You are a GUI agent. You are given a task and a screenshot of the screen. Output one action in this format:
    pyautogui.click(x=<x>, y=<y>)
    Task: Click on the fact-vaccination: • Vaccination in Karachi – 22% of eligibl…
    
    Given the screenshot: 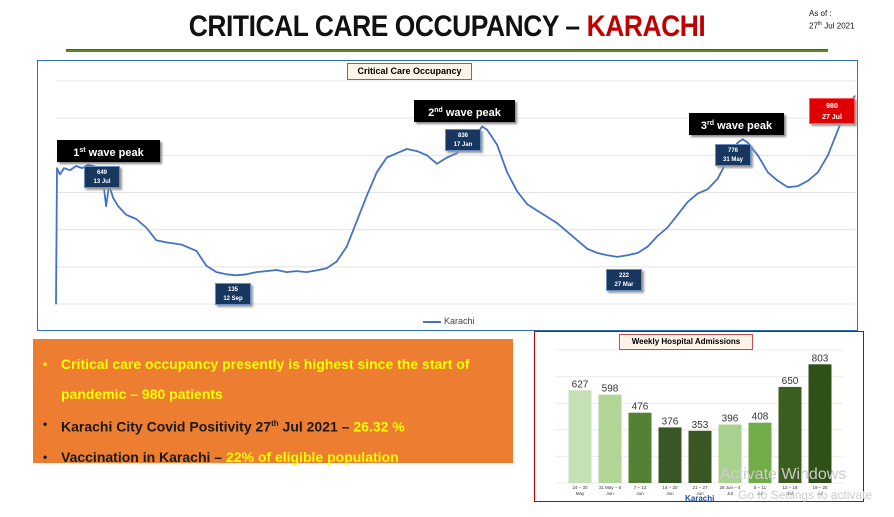 What is the action you would take?
    pyautogui.click(x=273, y=457)
    